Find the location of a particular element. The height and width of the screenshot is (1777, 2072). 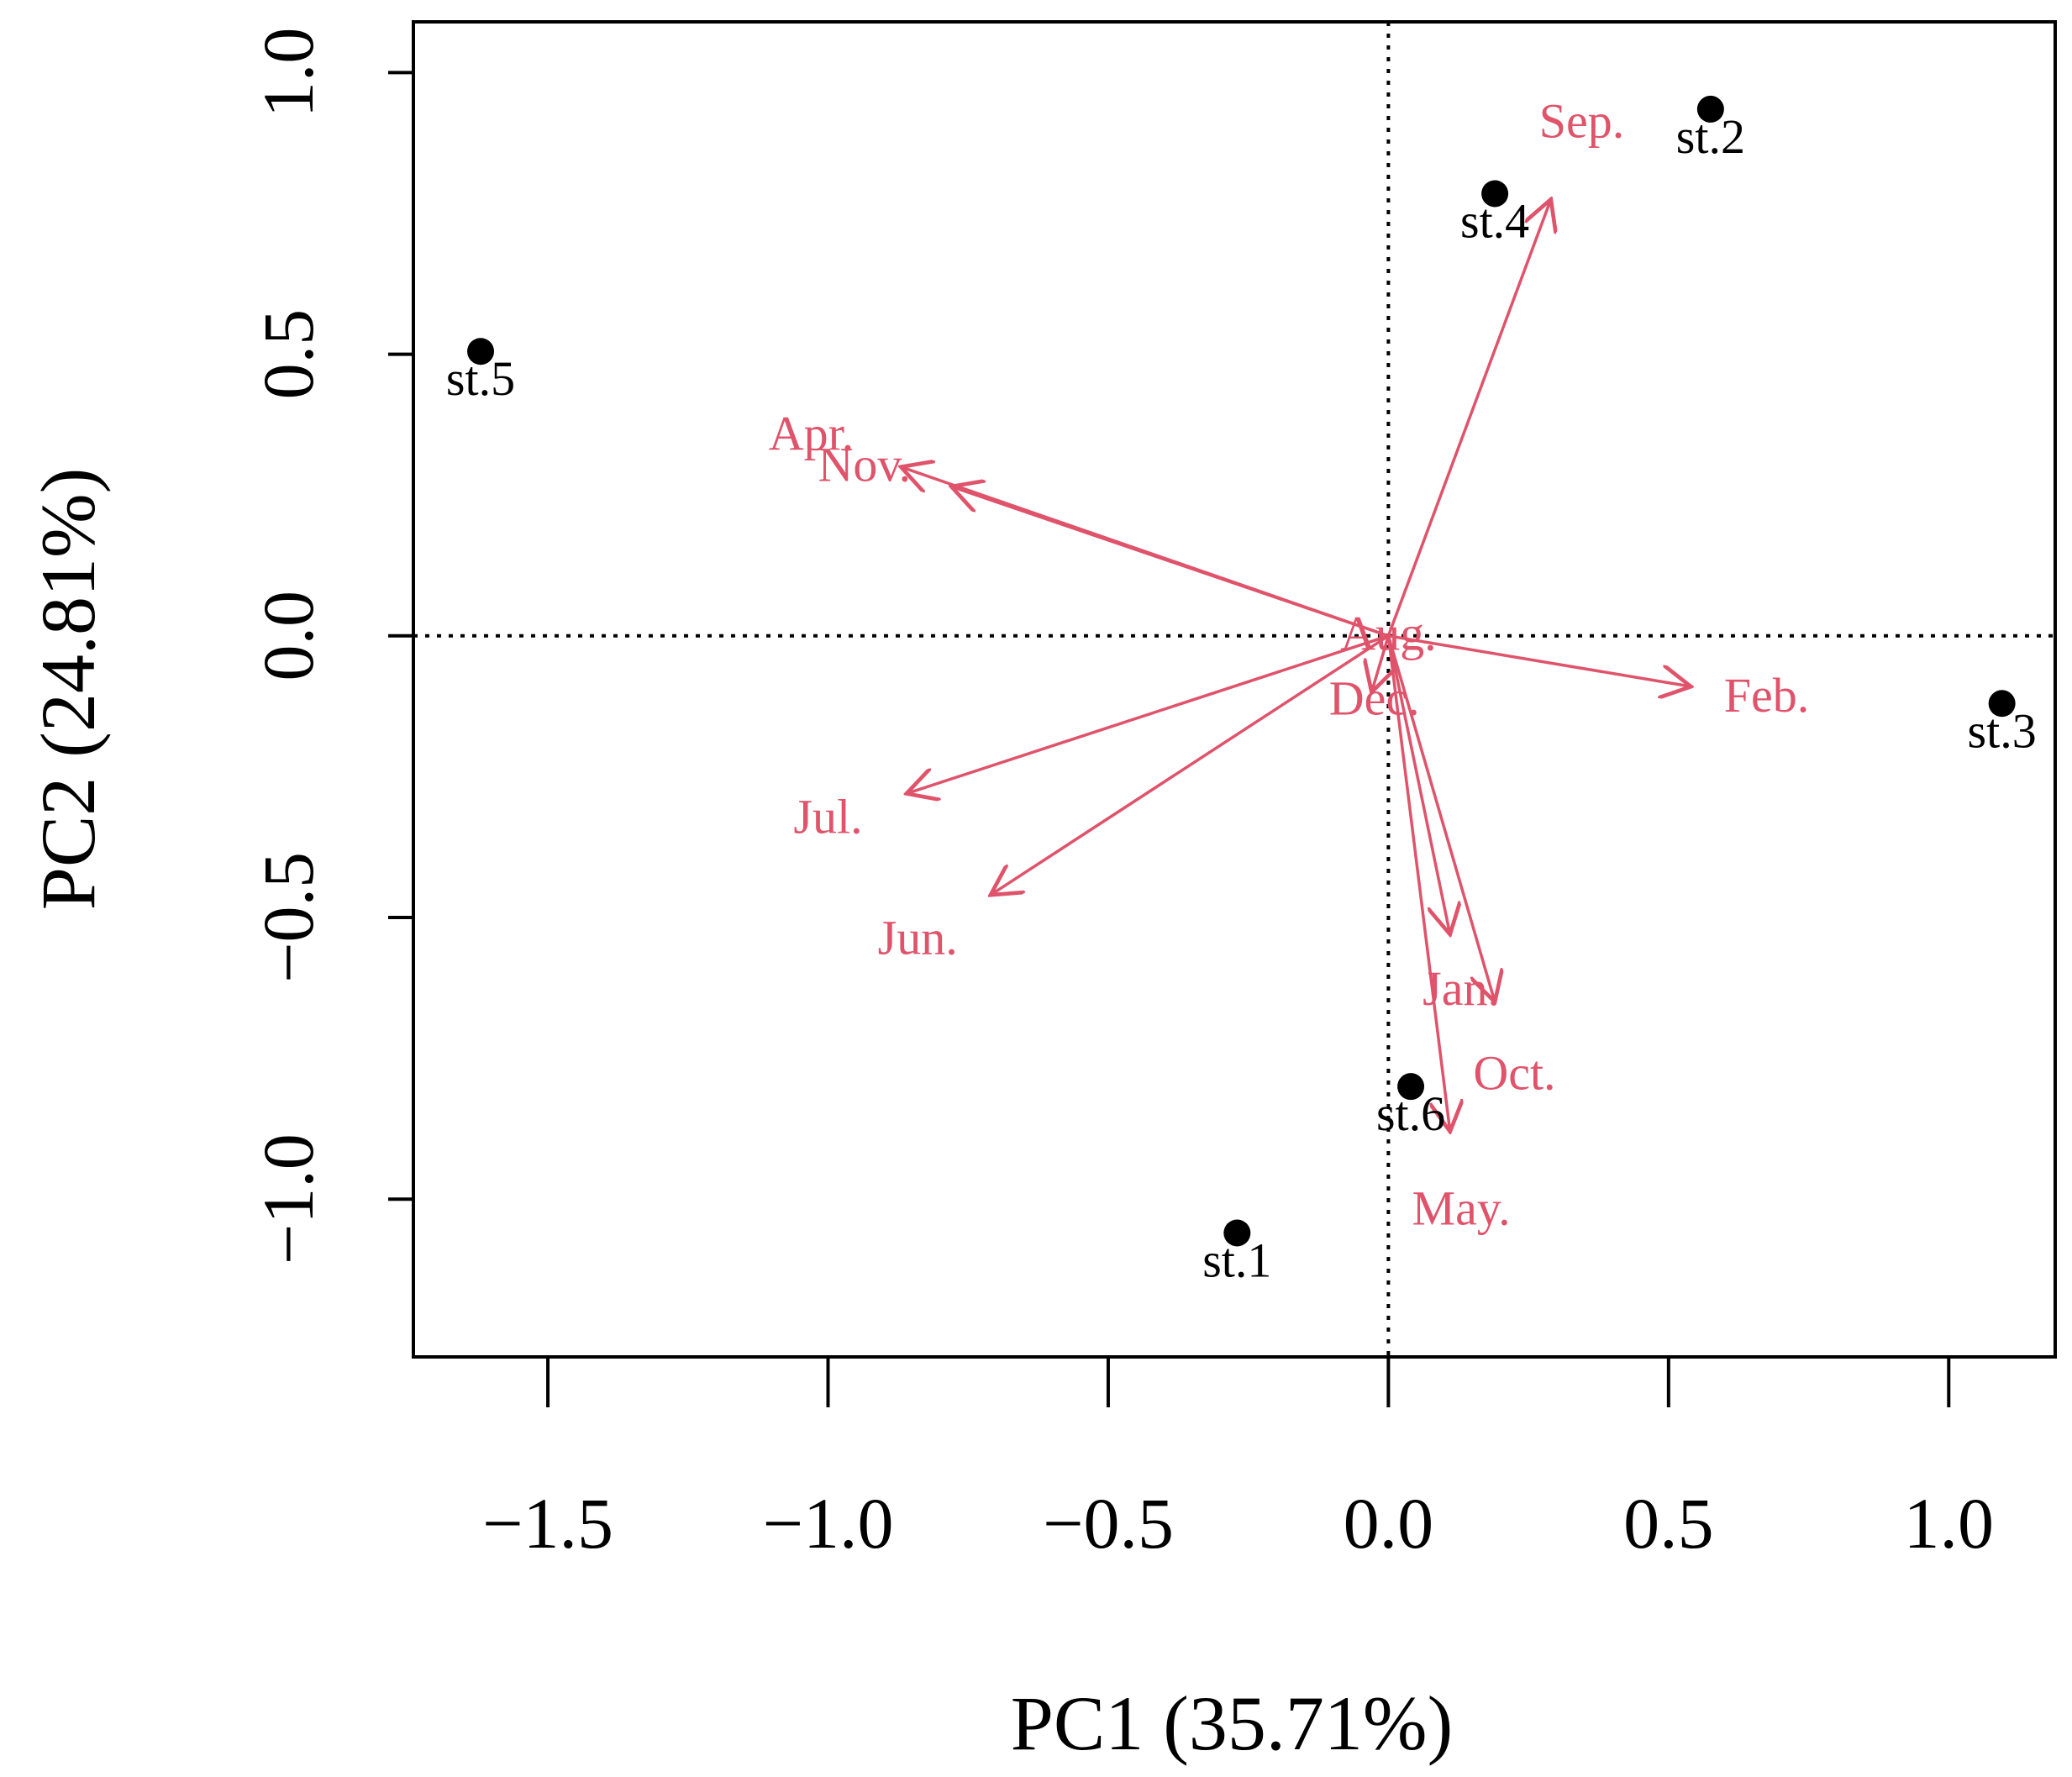

label-st1: st.1 is located at coordinates (1236, 1260).